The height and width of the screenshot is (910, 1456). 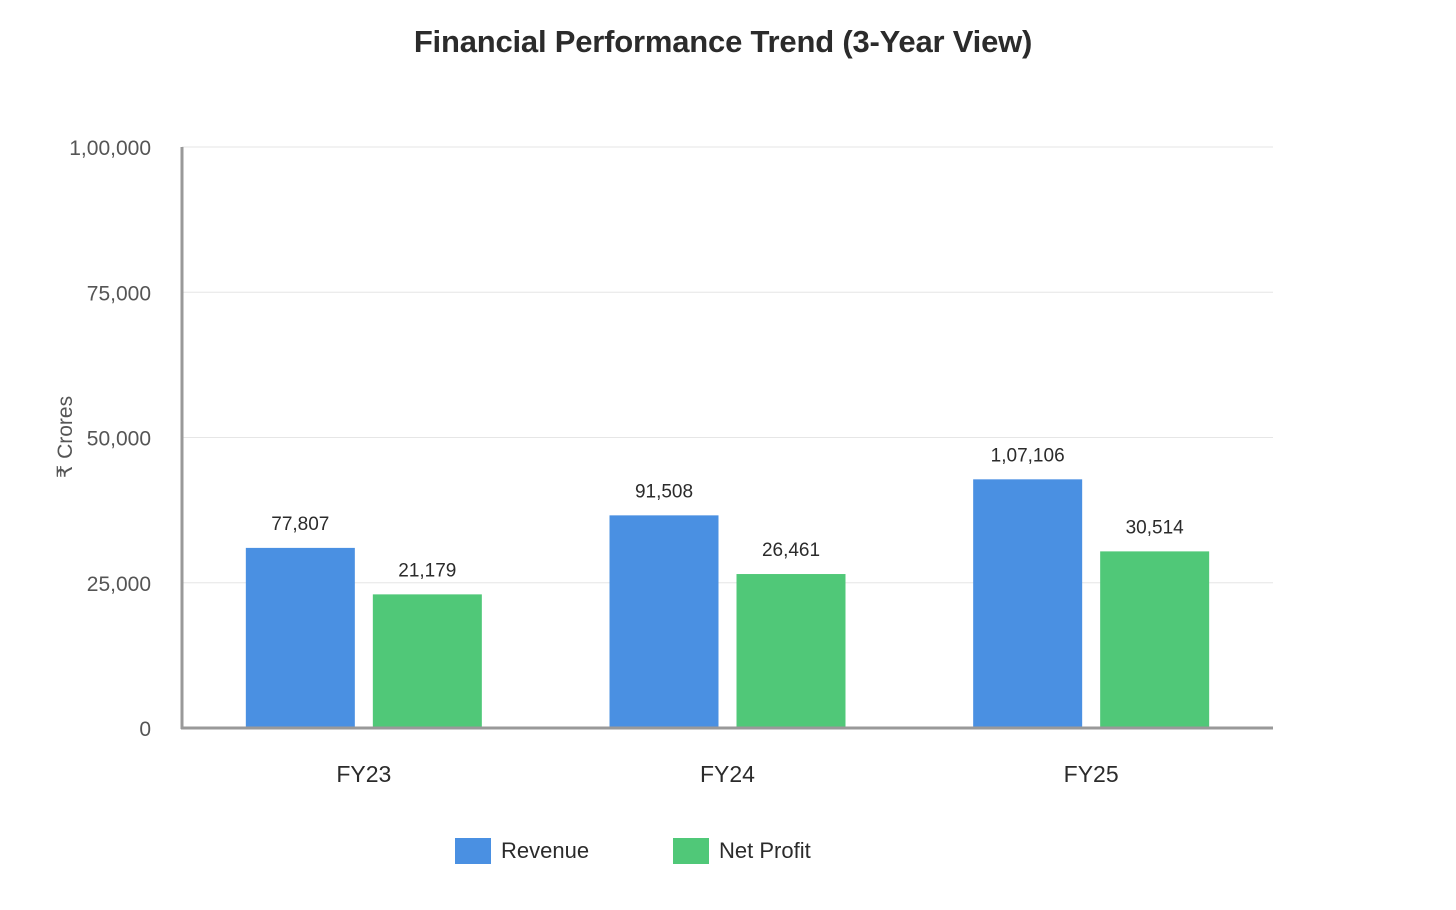 I want to click on y-tick-label: 75,000, so click(x=119, y=293).